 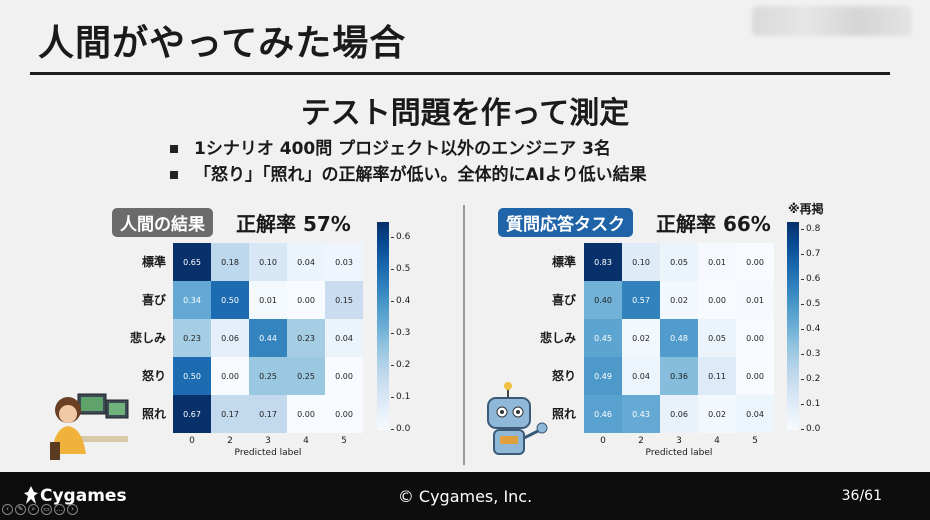 I want to click on matrix-cell: 0.34, so click(x=192, y=300).